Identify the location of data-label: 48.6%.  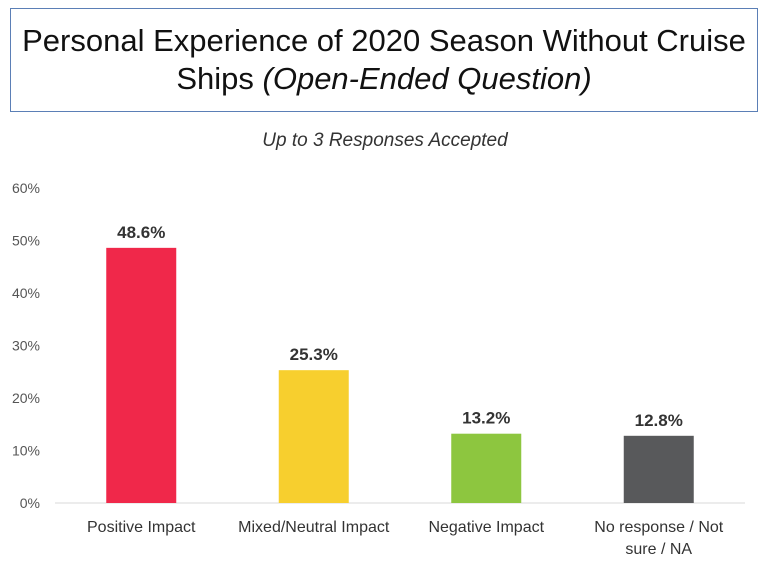
(141, 232).